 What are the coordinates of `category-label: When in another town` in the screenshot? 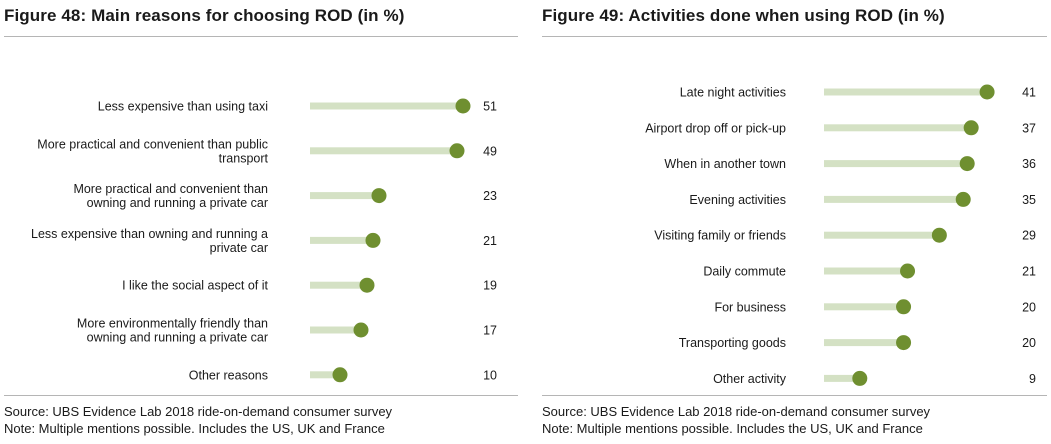 It's located at (725, 164).